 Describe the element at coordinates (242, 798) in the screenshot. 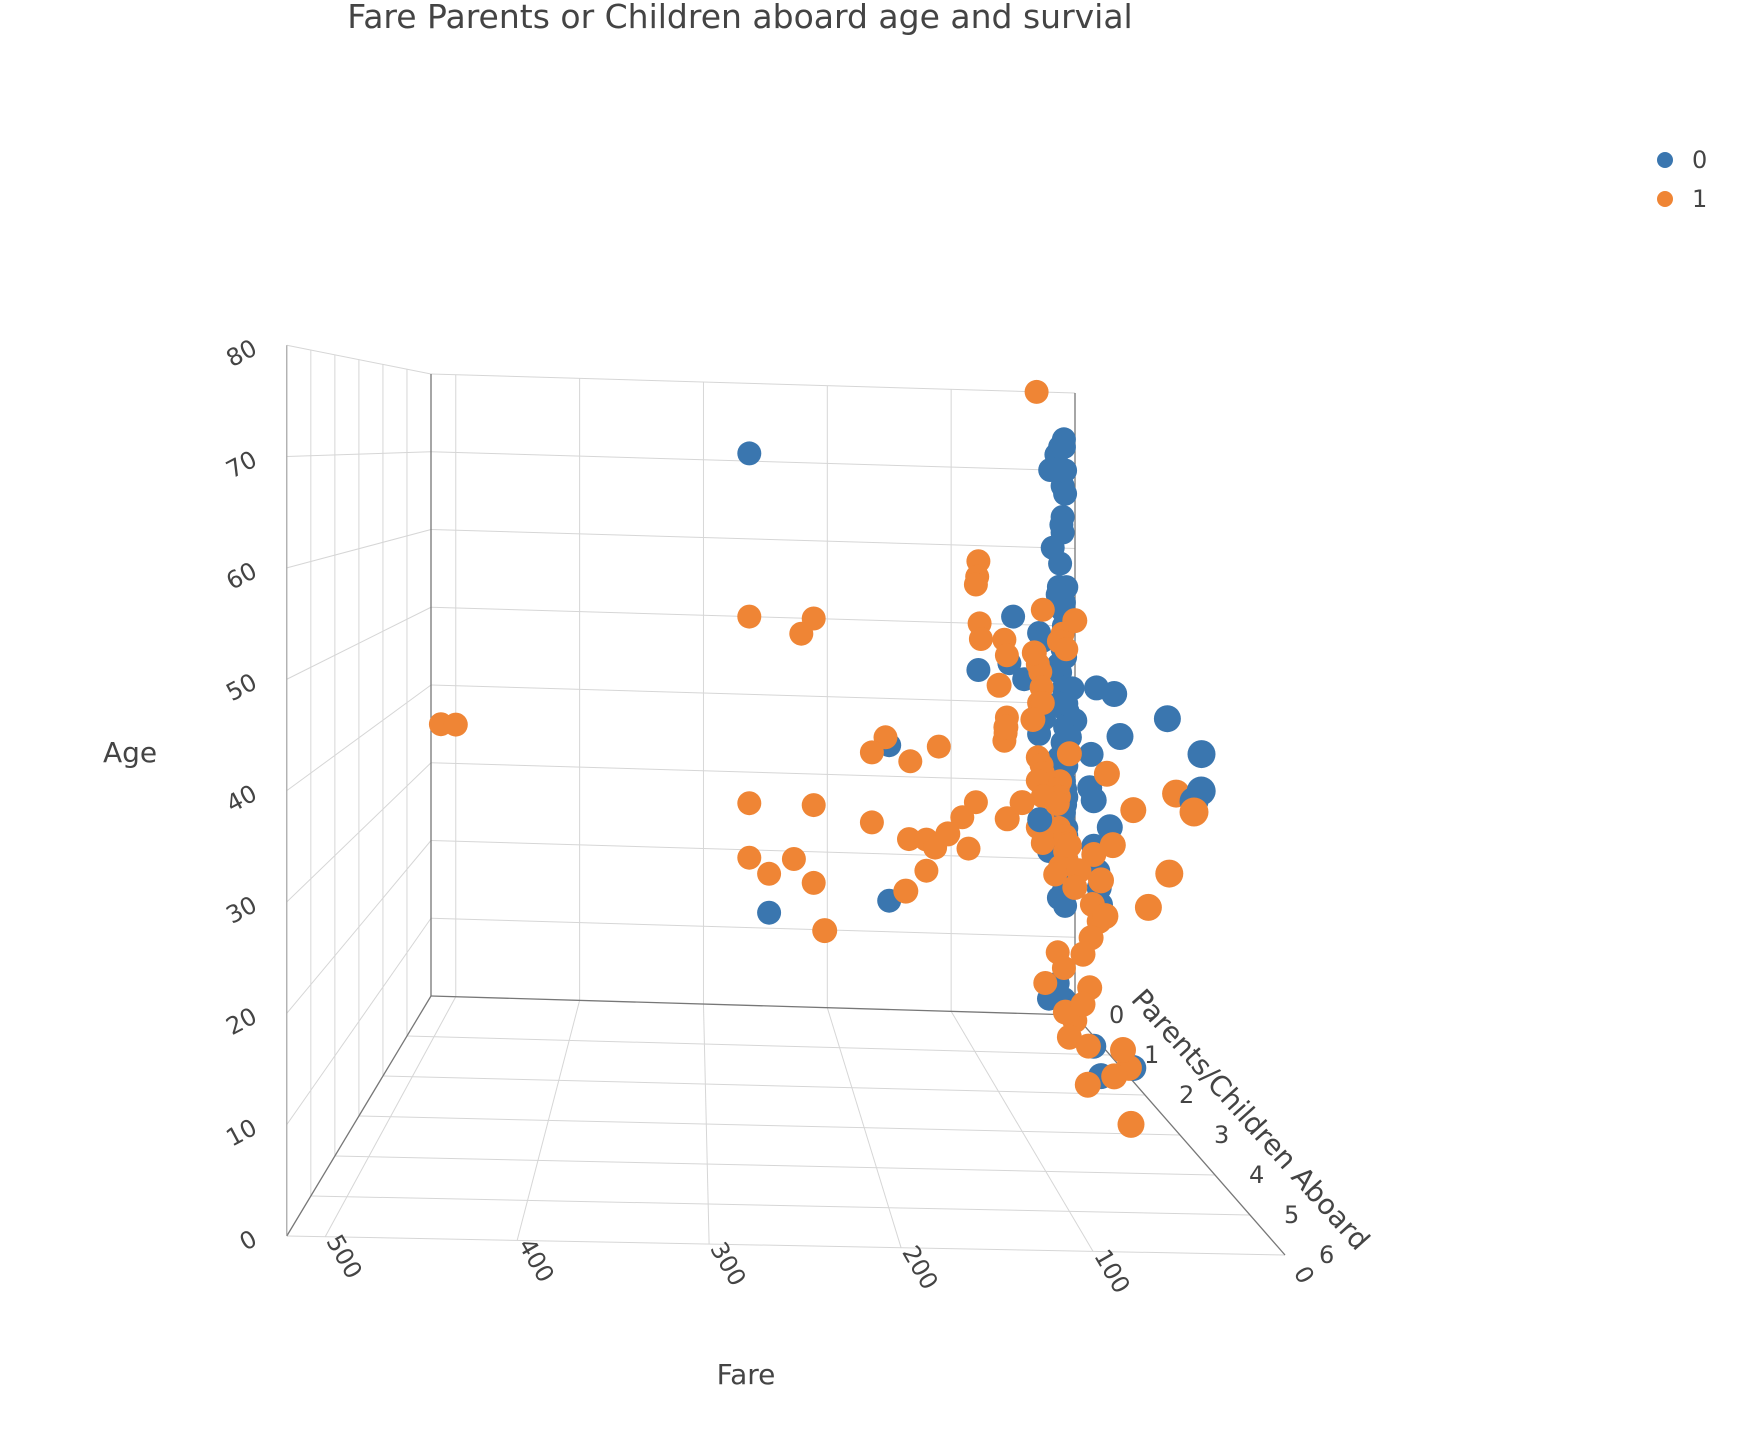

I see `age-tick-label: 40` at that location.